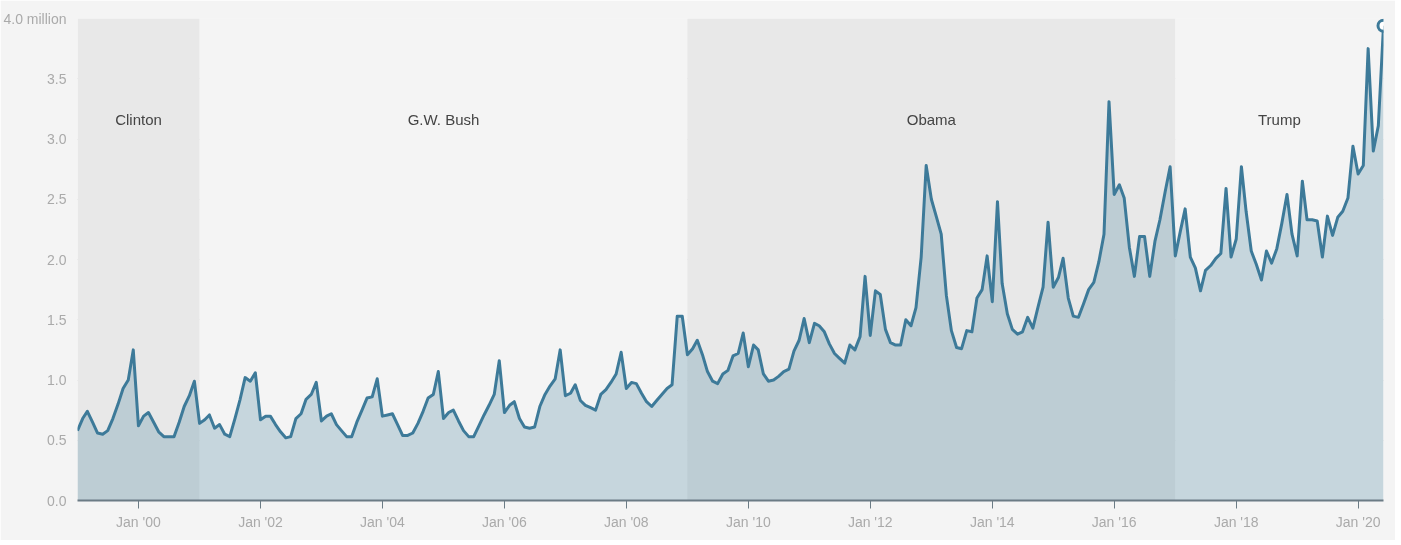 The height and width of the screenshot is (545, 1401). I want to click on y-tick-label: 3.0, so click(57, 139).